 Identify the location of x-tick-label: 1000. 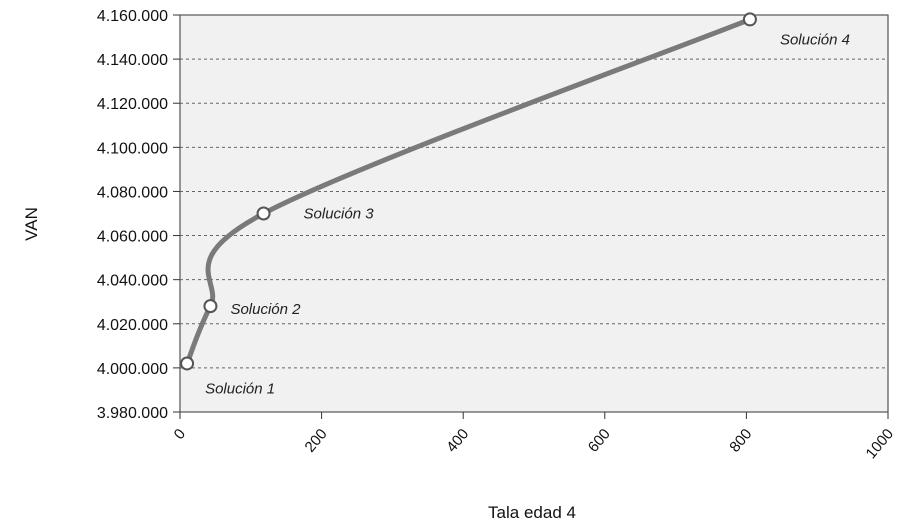
(880, 444).